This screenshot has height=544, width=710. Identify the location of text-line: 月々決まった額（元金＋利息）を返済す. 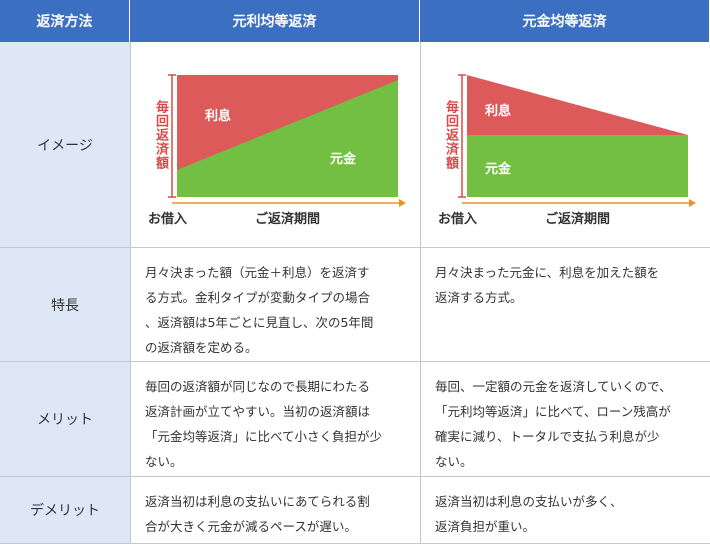
(257, 272).